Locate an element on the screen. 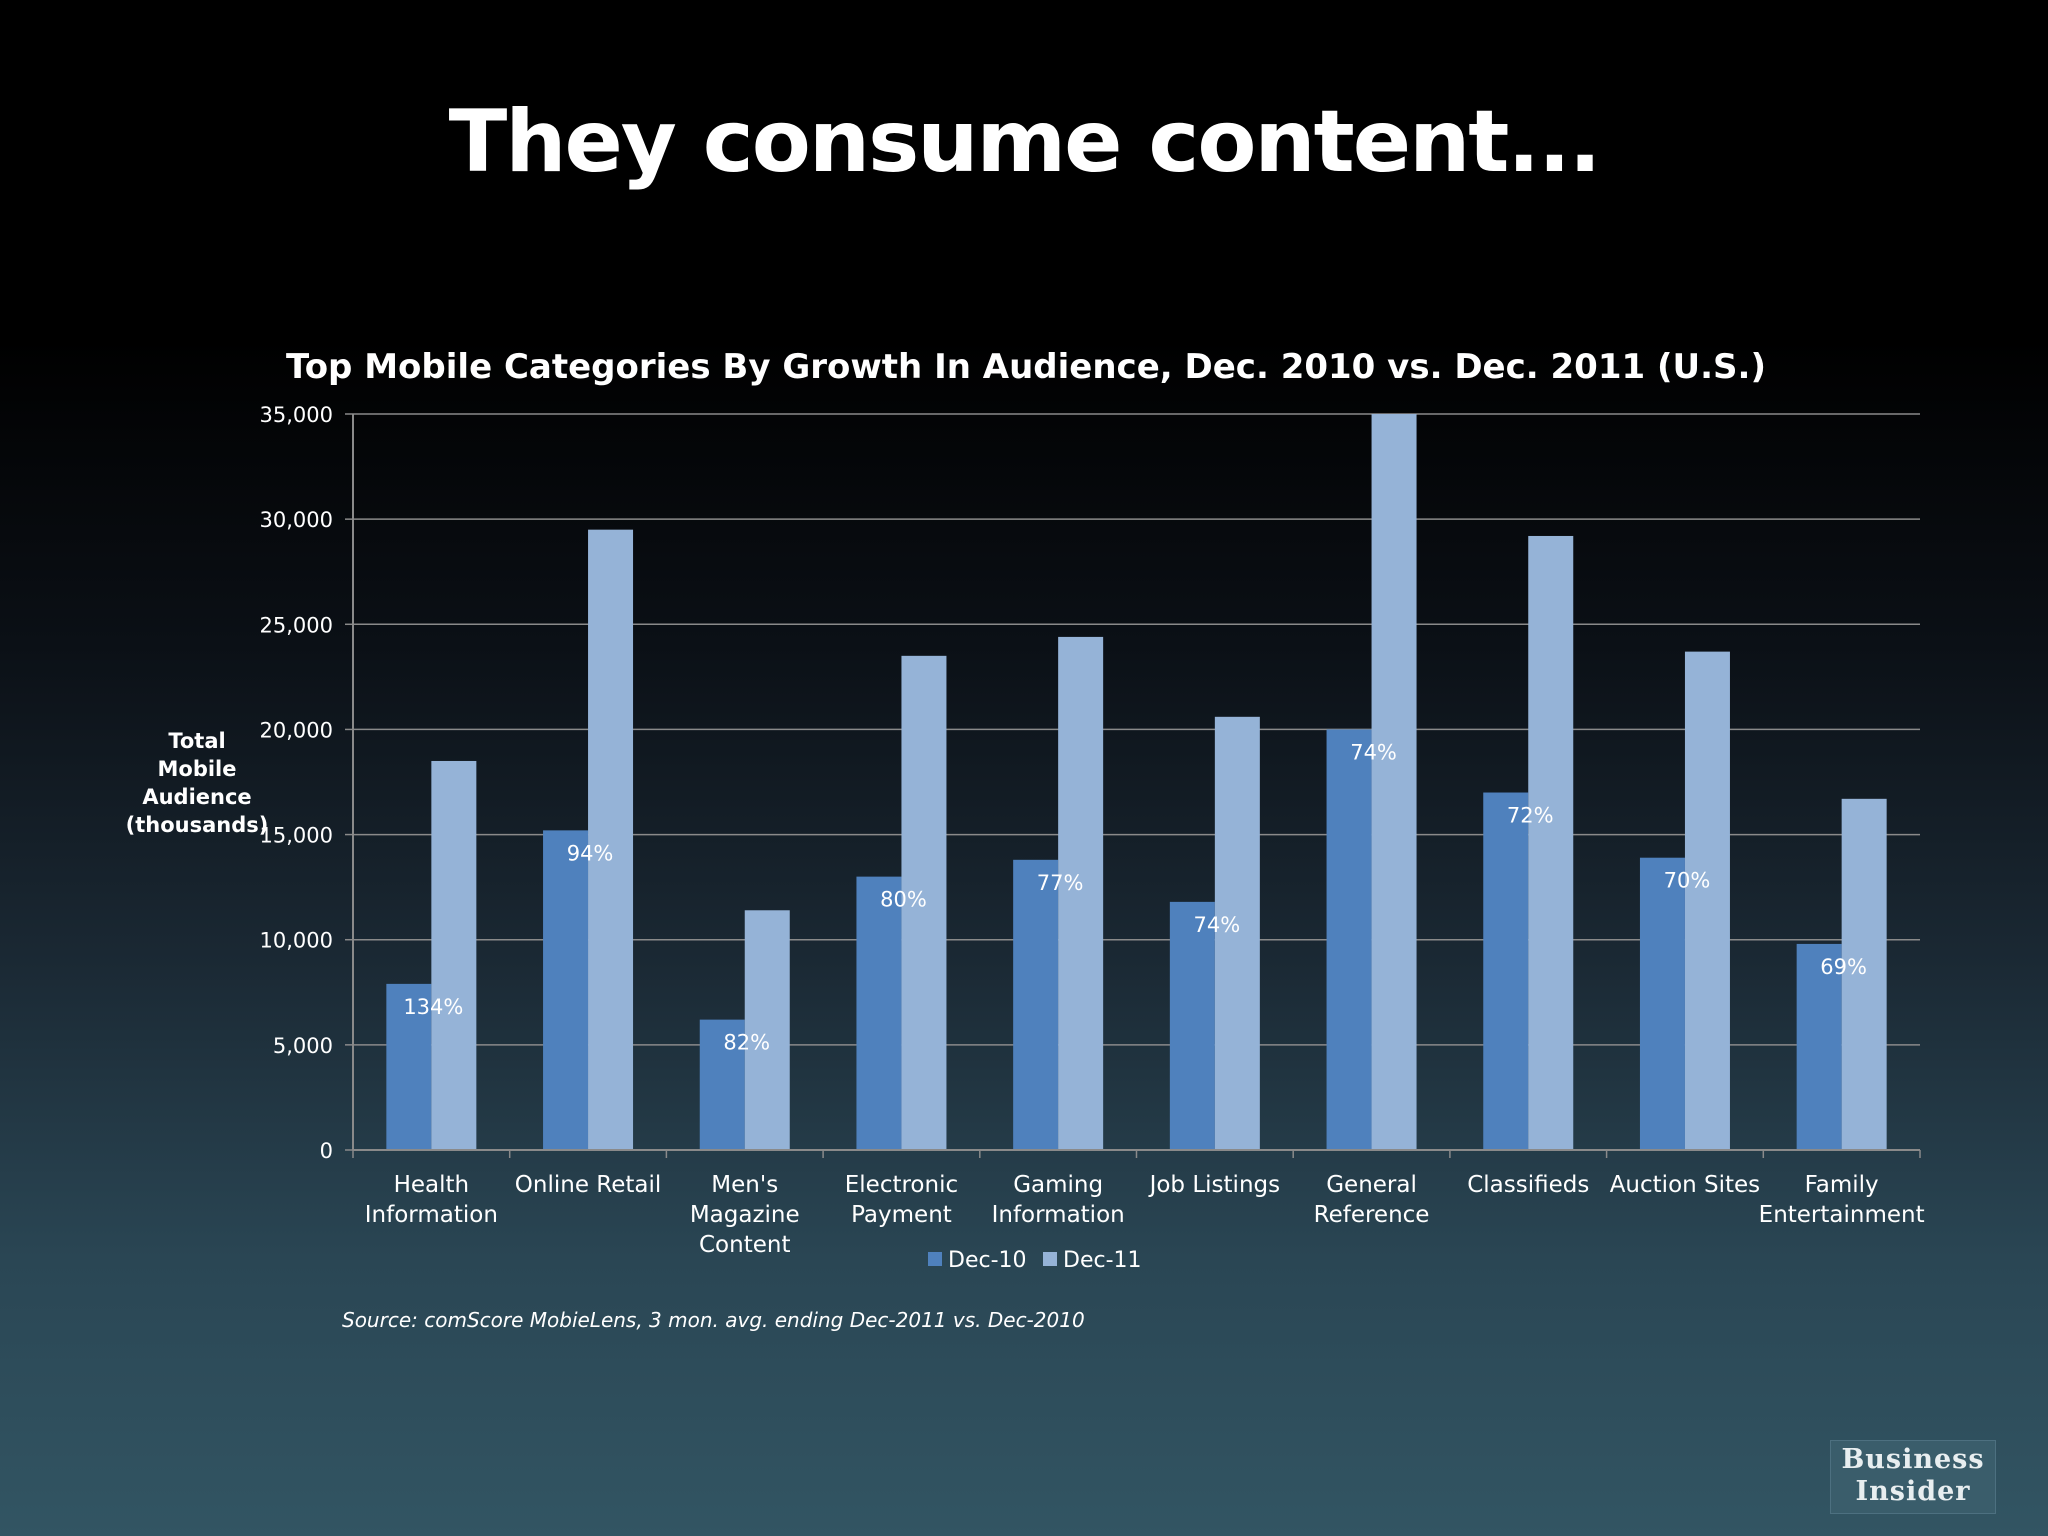  x-tick-label-line: Auction Sites is located at coordinates (1685, 1185).